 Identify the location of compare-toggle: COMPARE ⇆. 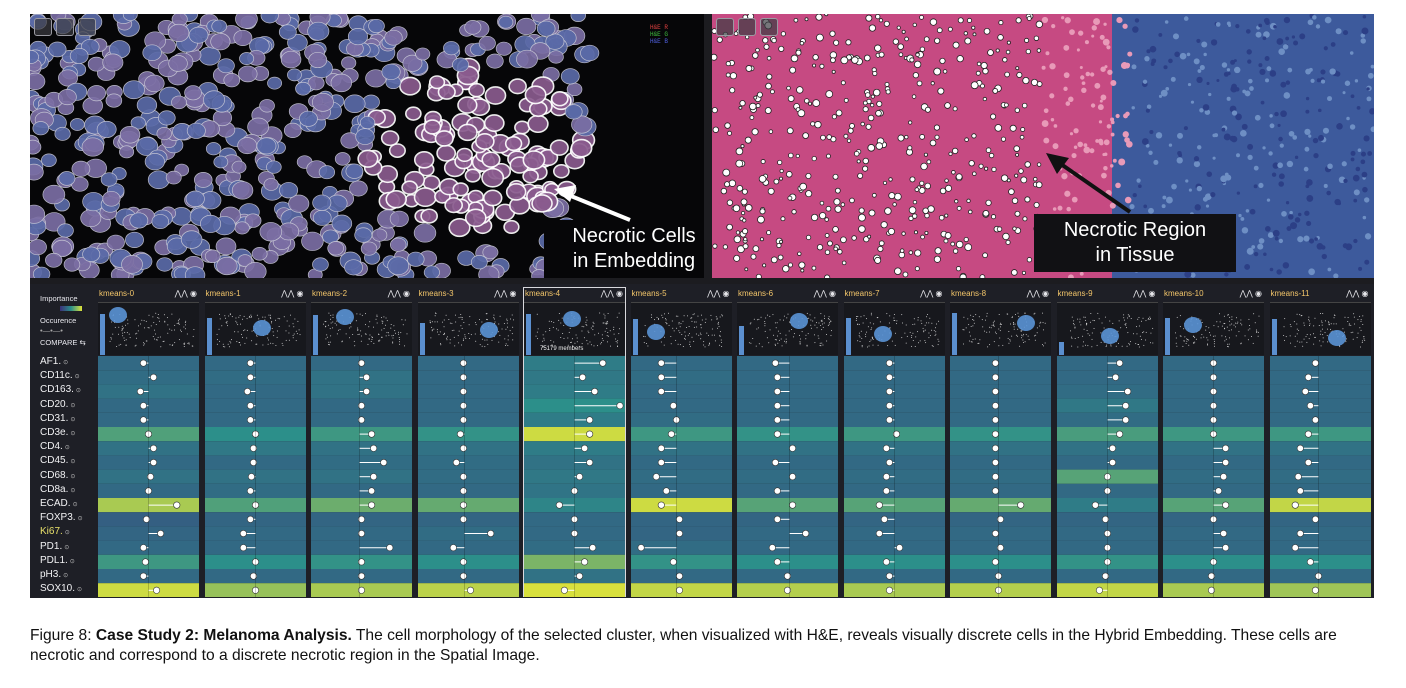
(63, 342).